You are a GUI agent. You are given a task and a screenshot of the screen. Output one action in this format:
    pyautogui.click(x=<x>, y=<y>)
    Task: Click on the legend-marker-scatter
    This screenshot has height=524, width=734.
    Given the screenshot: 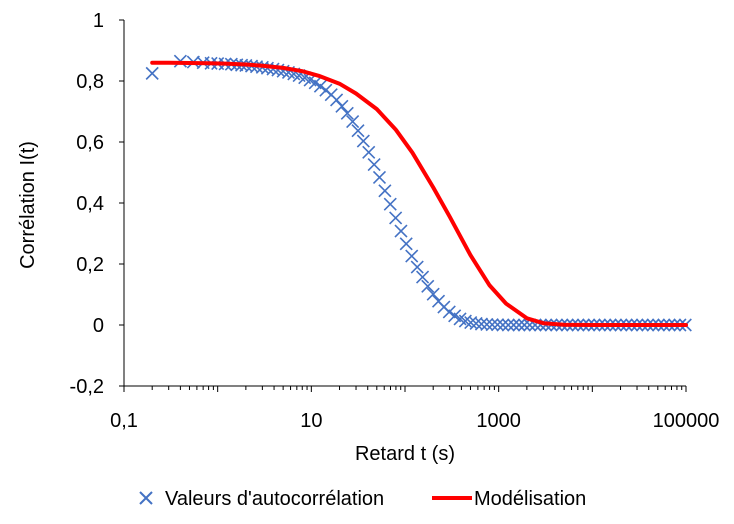 What is the action you would take?
    pyautogui.click(x=146, y=498)
    